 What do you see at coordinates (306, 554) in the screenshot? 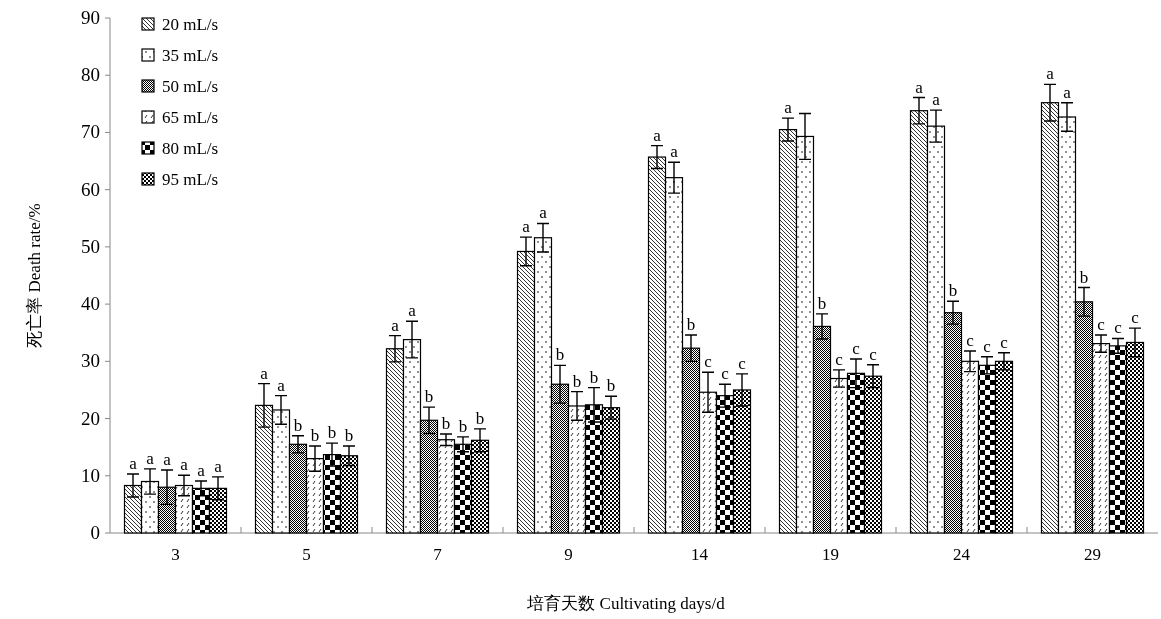
I see `x-tick-label: 5` at bounding box center [306, 554].